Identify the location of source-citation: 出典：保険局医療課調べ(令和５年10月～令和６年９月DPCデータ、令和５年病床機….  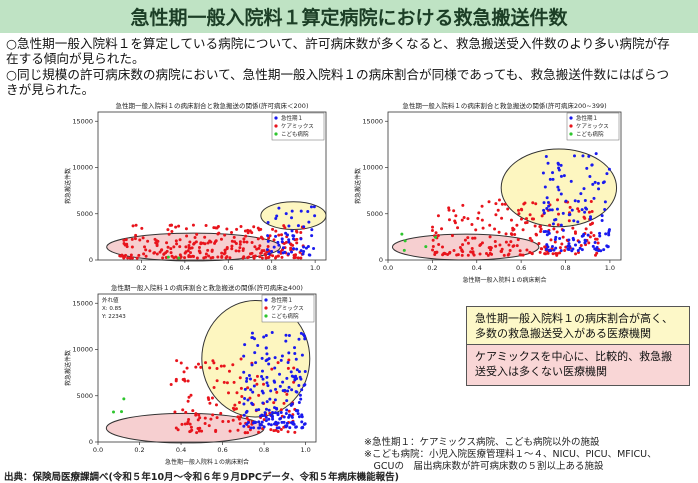
(201, 477).